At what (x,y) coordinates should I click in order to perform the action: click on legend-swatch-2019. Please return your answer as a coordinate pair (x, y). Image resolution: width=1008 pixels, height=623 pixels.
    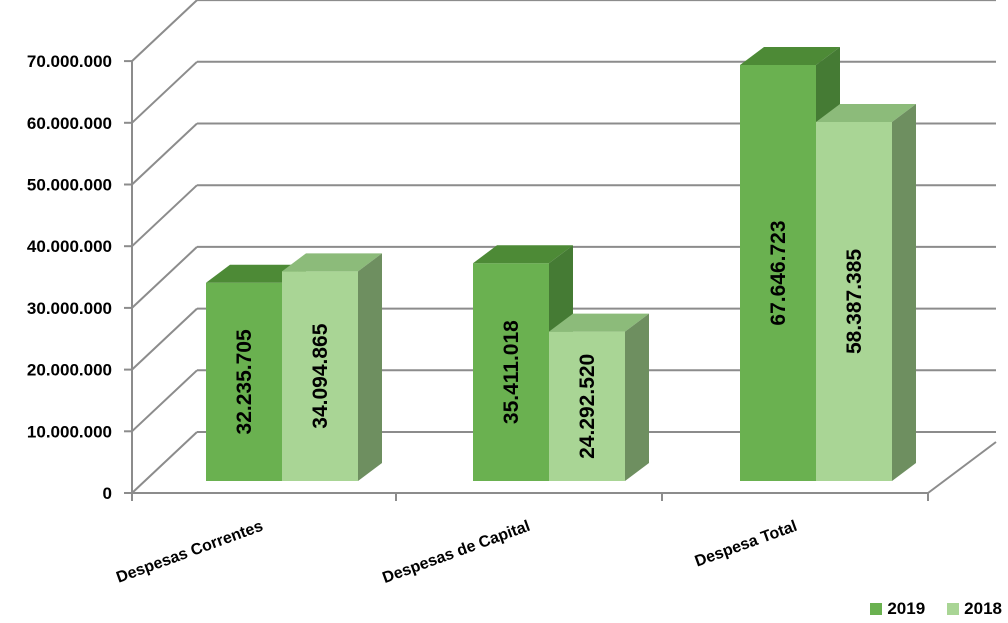
    Looking at the image, I should click on (876, 609).